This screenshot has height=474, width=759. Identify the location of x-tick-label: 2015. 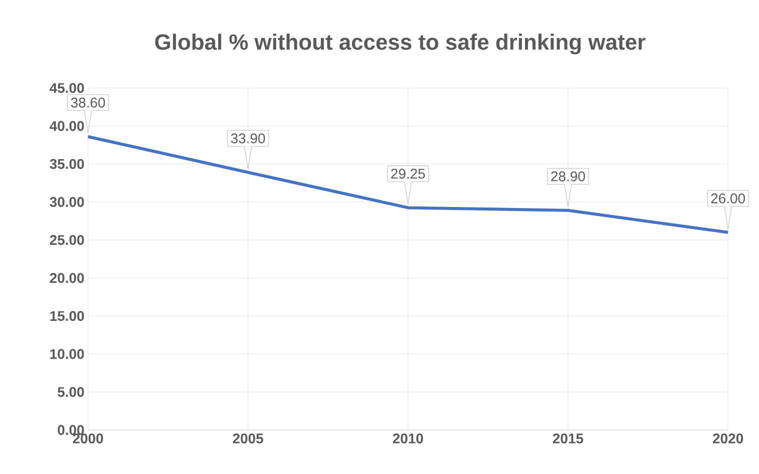
(568, 439).